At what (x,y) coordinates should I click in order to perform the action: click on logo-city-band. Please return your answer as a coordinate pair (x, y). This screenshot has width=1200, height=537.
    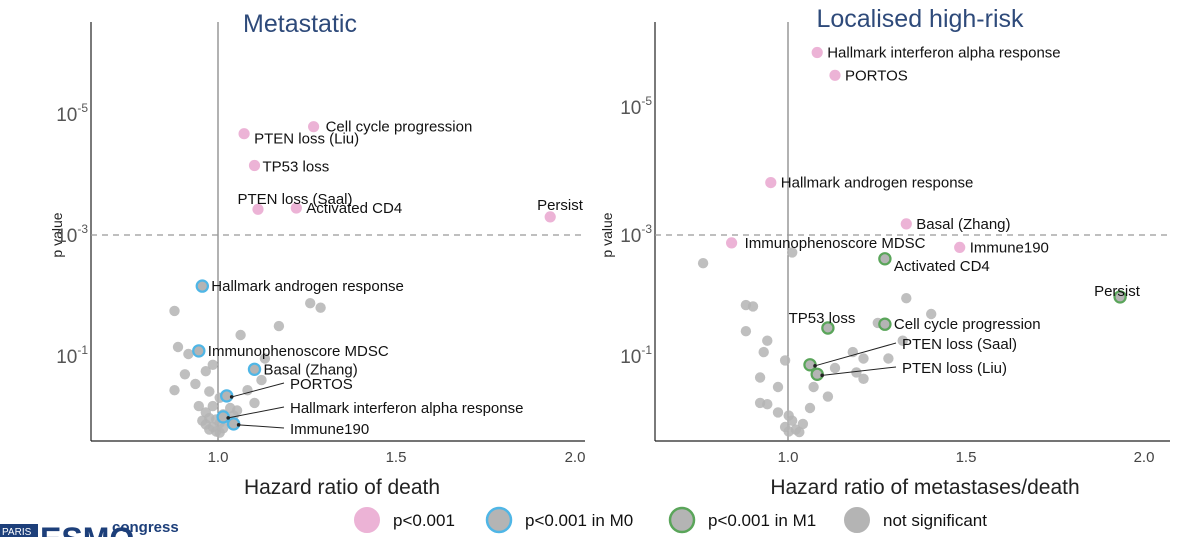
    Looking at the image, I should click on (19, 530).